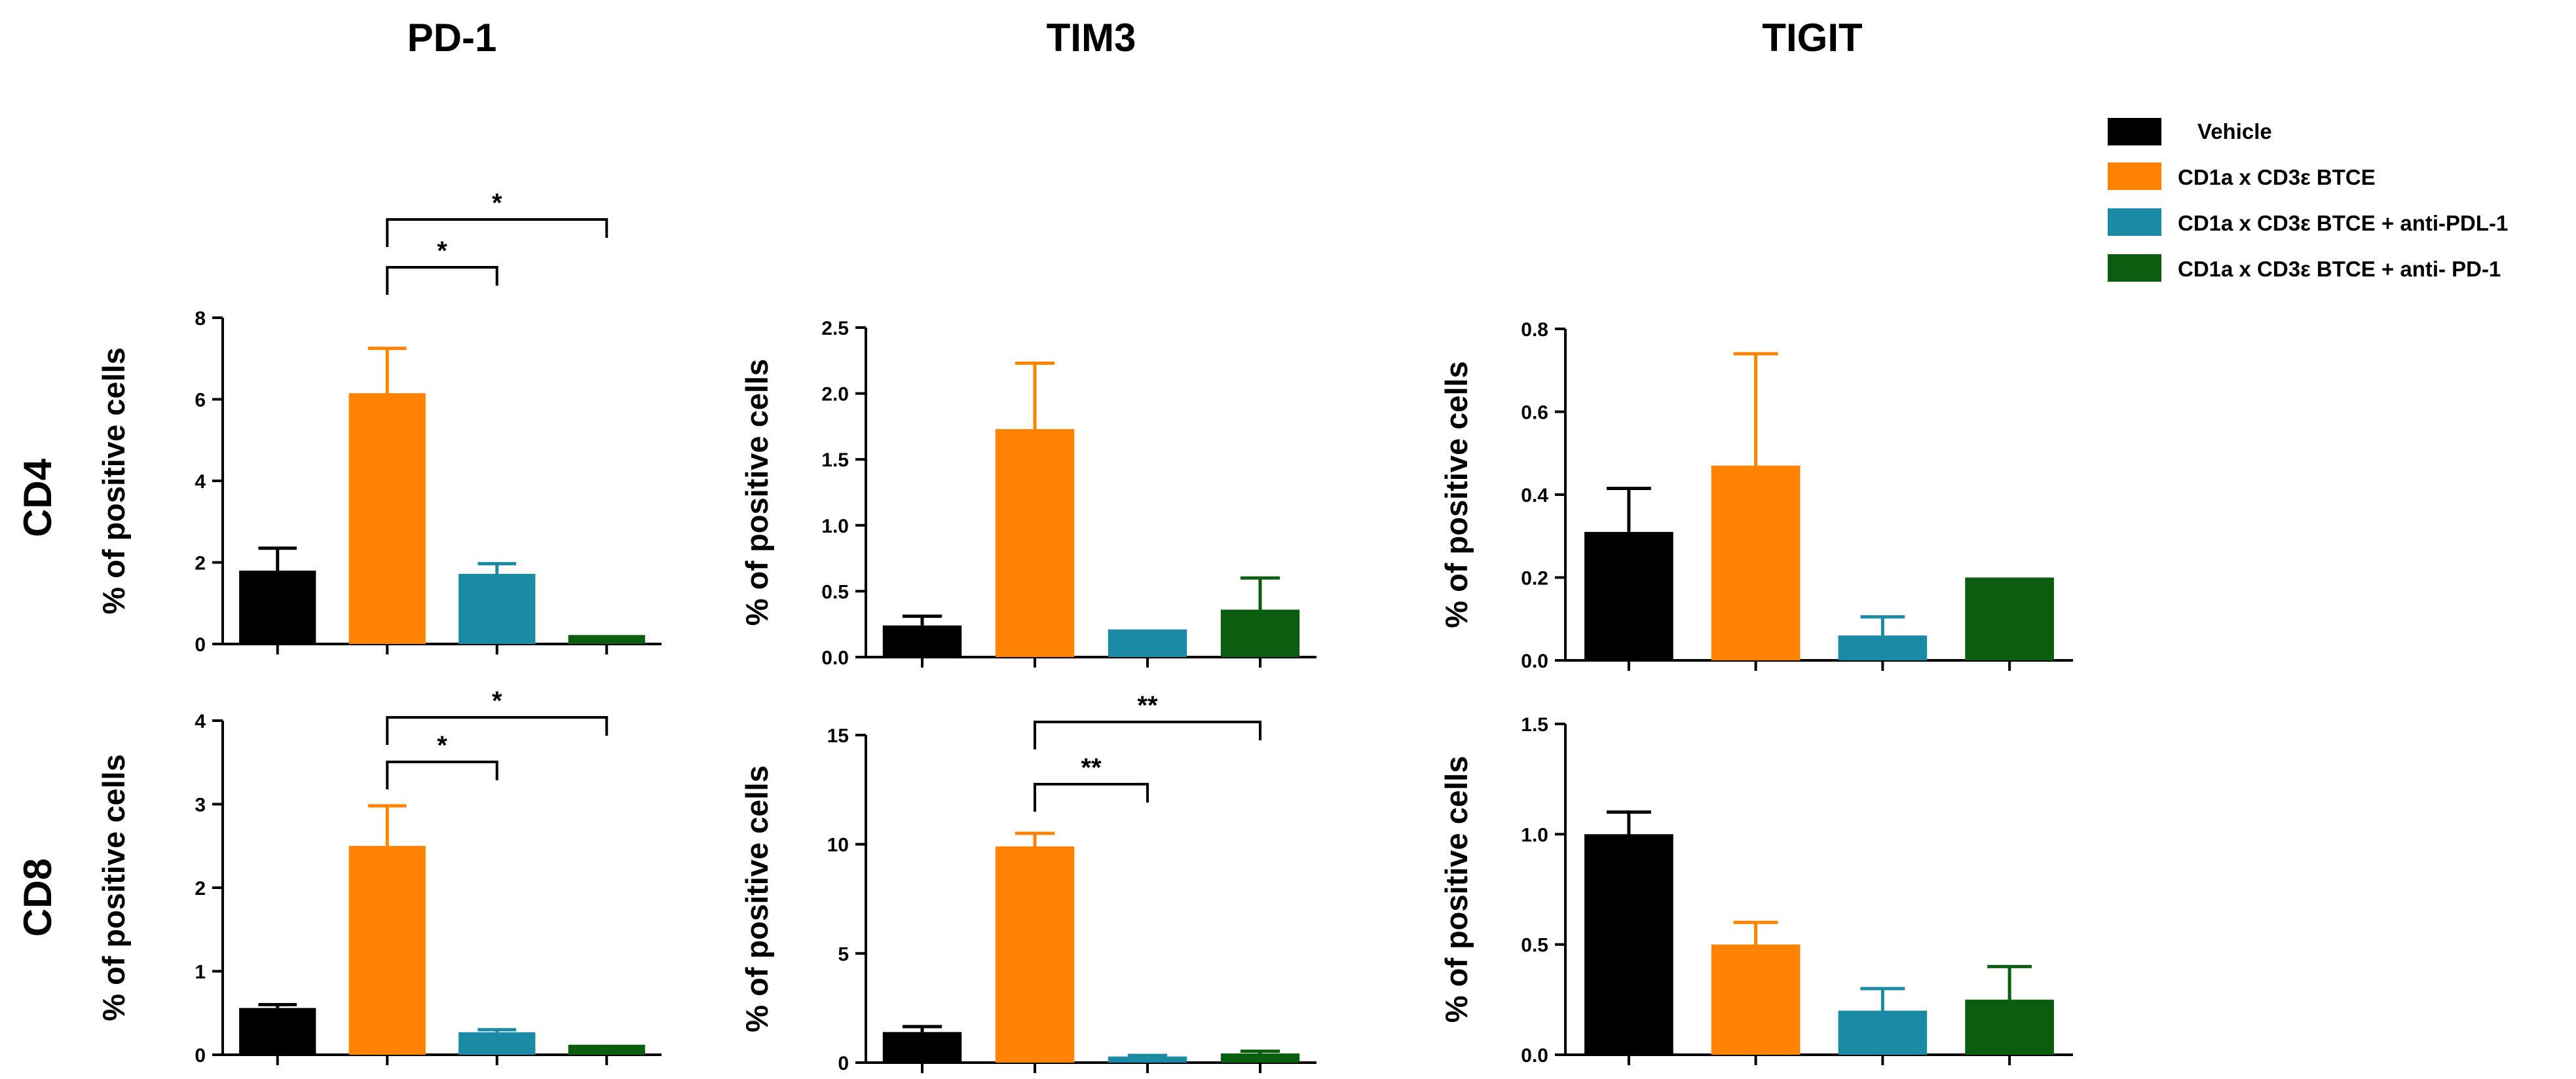 The width and height of the screenshot is (2576, 1079). What do you see at coordinates (200, 319) in the screenshot?
I see `y-tick-label: 8` at bounding box center [200, 319].